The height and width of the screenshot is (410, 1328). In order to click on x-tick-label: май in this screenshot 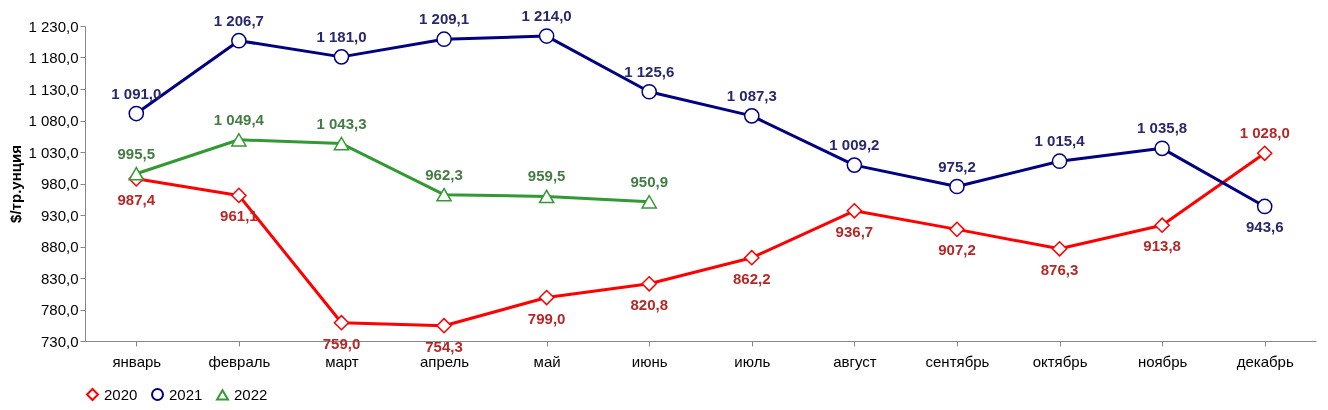, I will do `click(547, 361)`.